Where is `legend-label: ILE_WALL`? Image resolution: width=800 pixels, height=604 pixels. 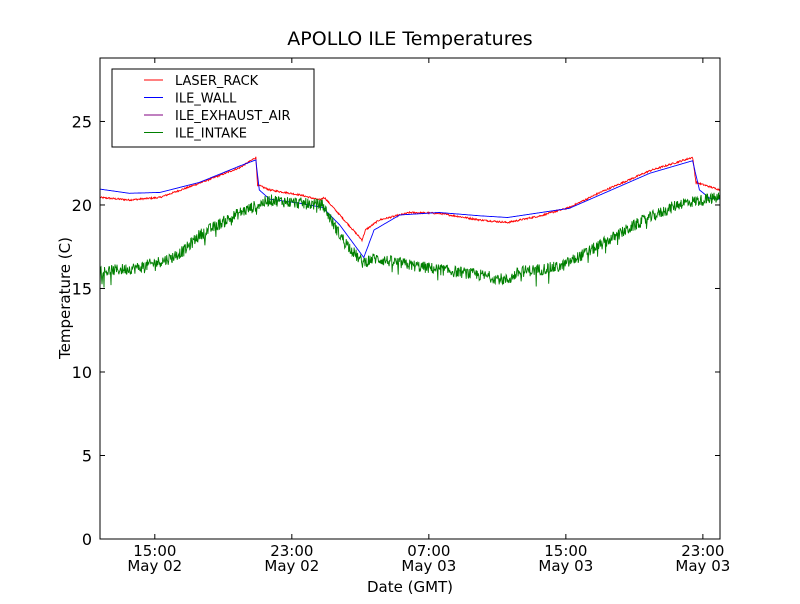 legend-label: ILE_WALL is located at coordinates (206, 99).